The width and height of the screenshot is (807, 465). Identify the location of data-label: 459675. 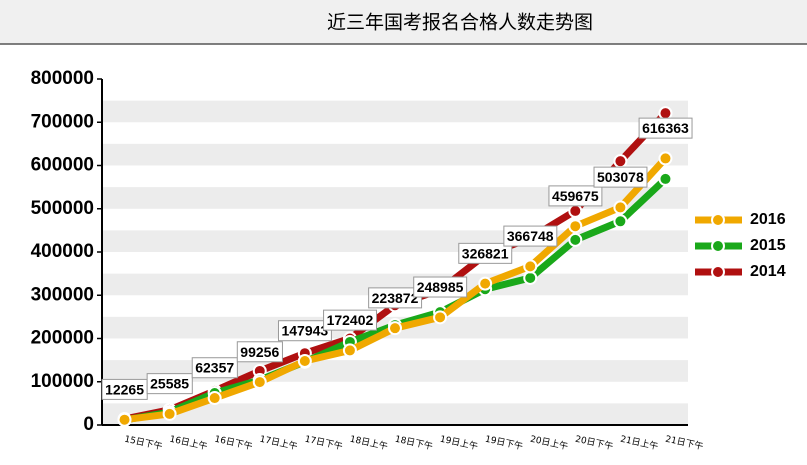
(575, 196).